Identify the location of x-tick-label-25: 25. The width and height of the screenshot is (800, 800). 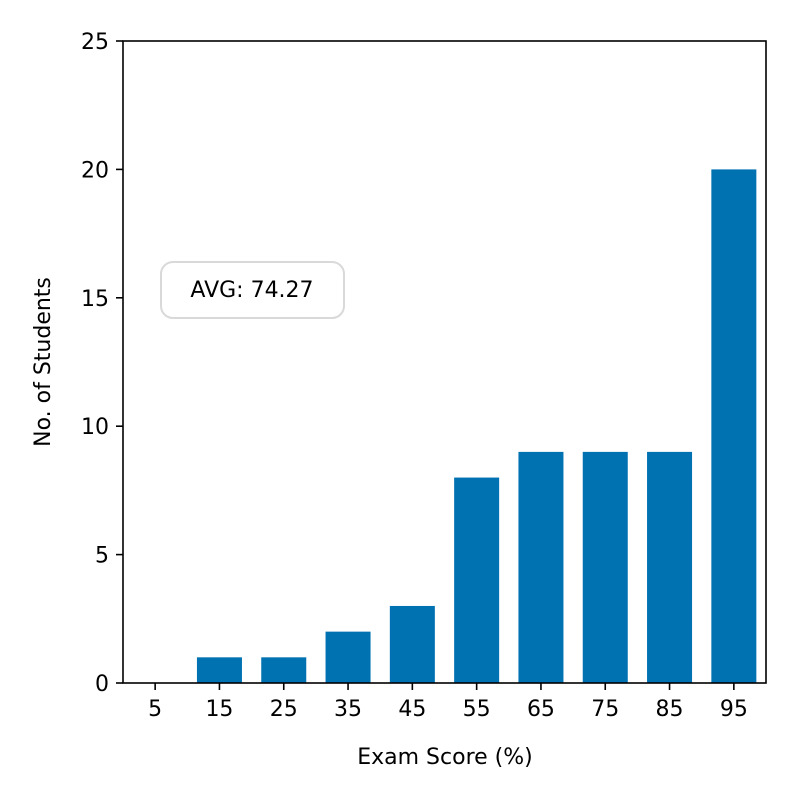
(284, 709).